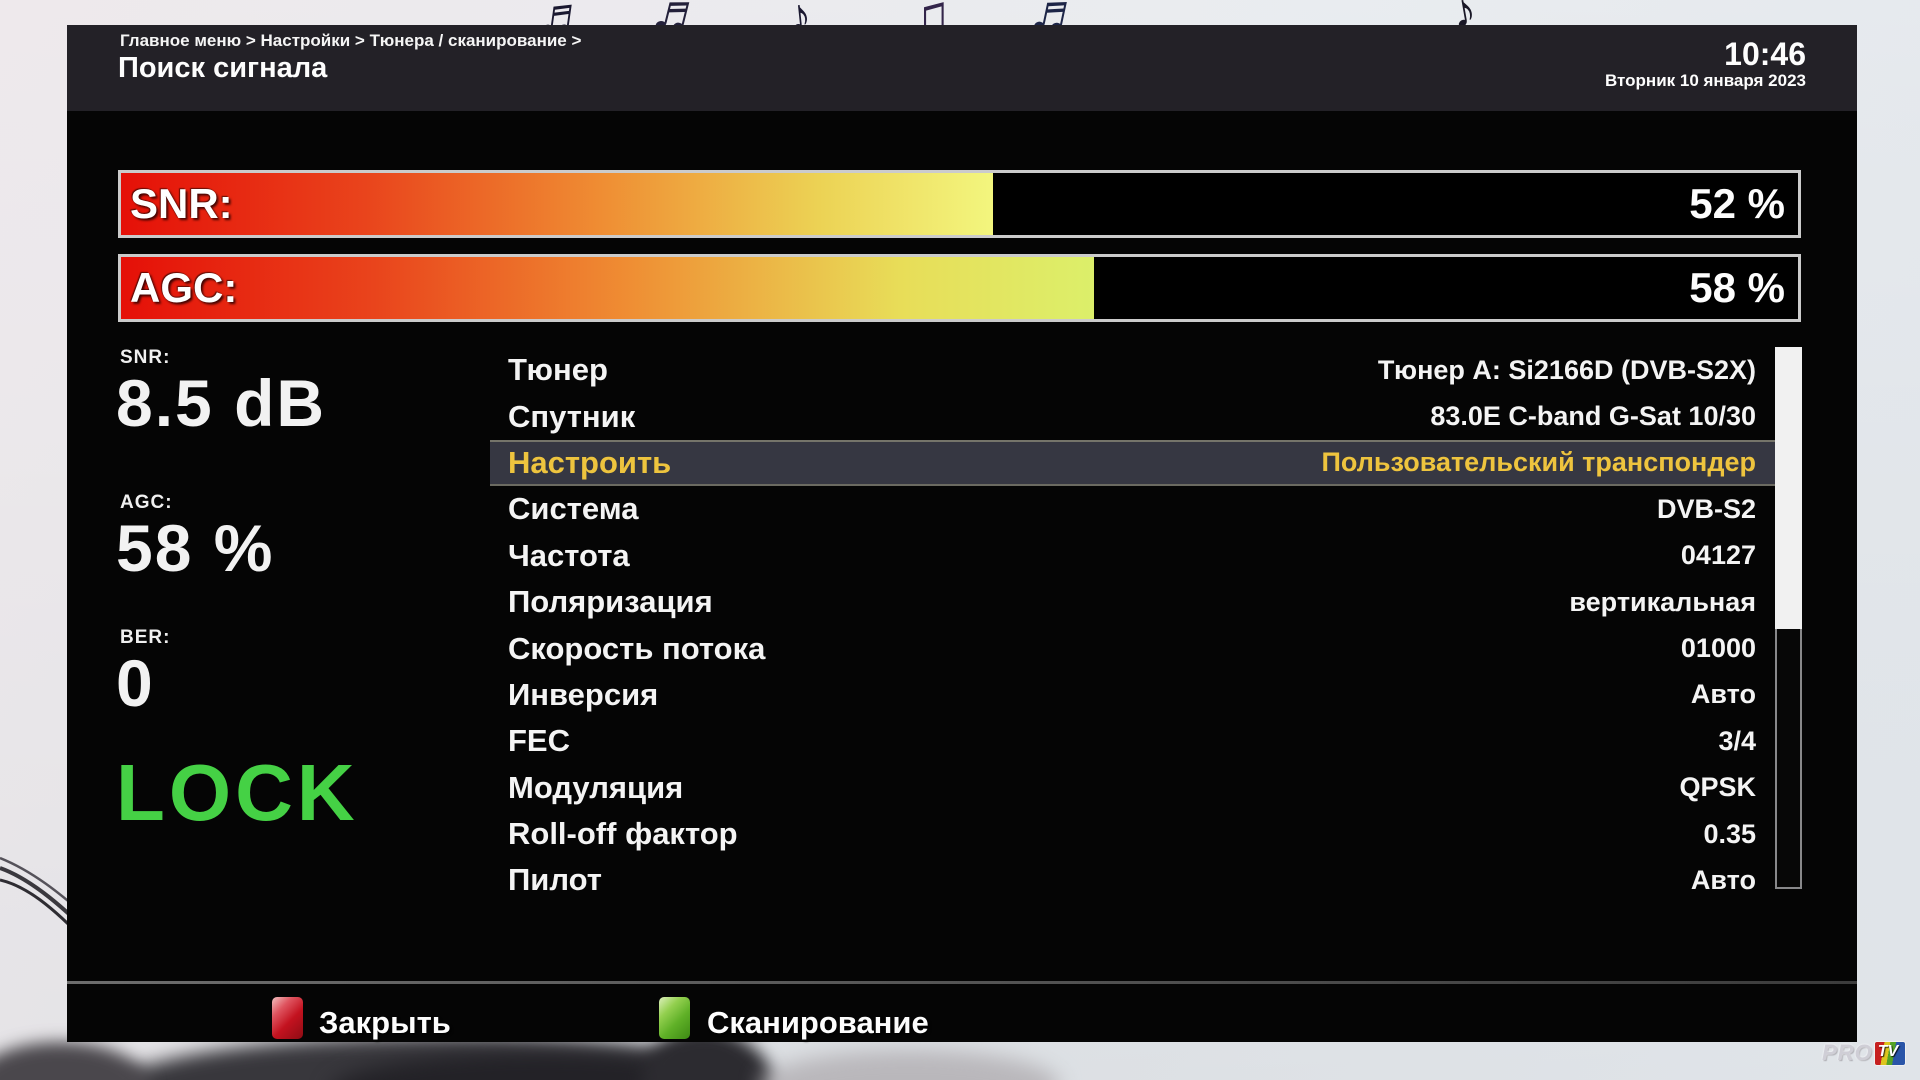 This screenshot has width=1920, height=1080. Describe the element at coordinates (1566, 369) in the screenshot. I see `menu-row-value: Тюнер A: Si2166D (DVB-S2X)` at that location.